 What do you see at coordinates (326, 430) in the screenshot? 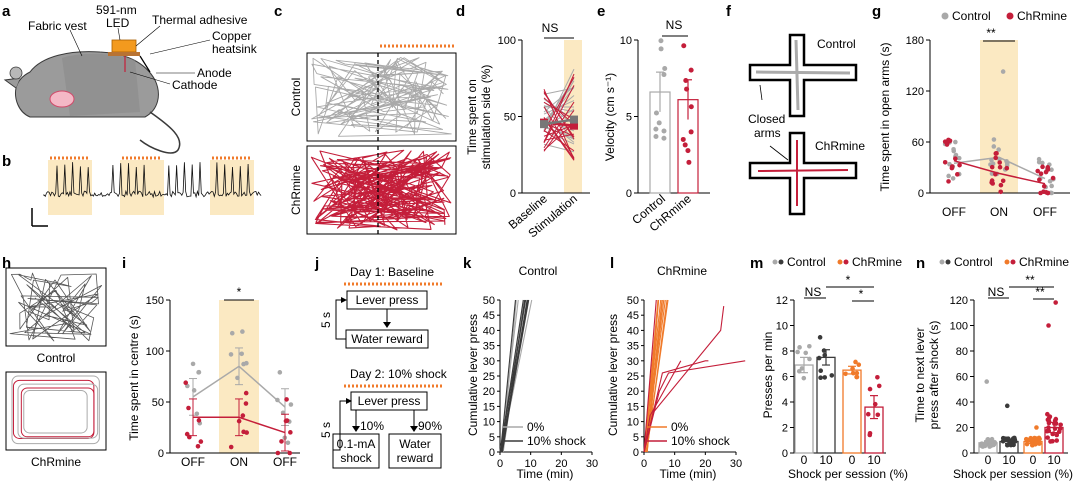
I see `j-delay-2: 5 s` at bounding box center [326, 430].